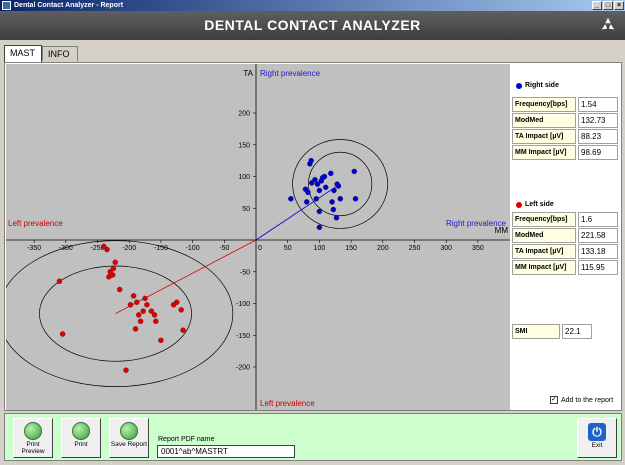  Describe the element at coordinates (554, 400) in the screenshot. I see `checkbox-checked-icon: ✓` at that location.